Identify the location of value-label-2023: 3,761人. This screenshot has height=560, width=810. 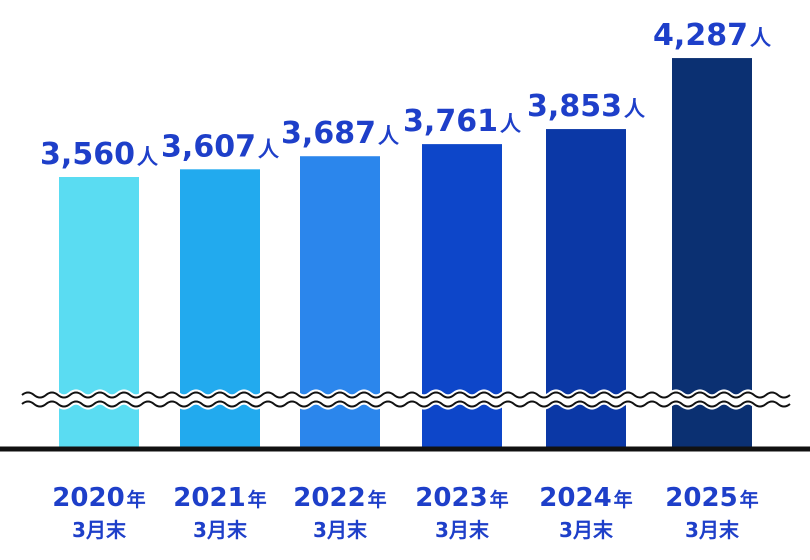
(462, 121).